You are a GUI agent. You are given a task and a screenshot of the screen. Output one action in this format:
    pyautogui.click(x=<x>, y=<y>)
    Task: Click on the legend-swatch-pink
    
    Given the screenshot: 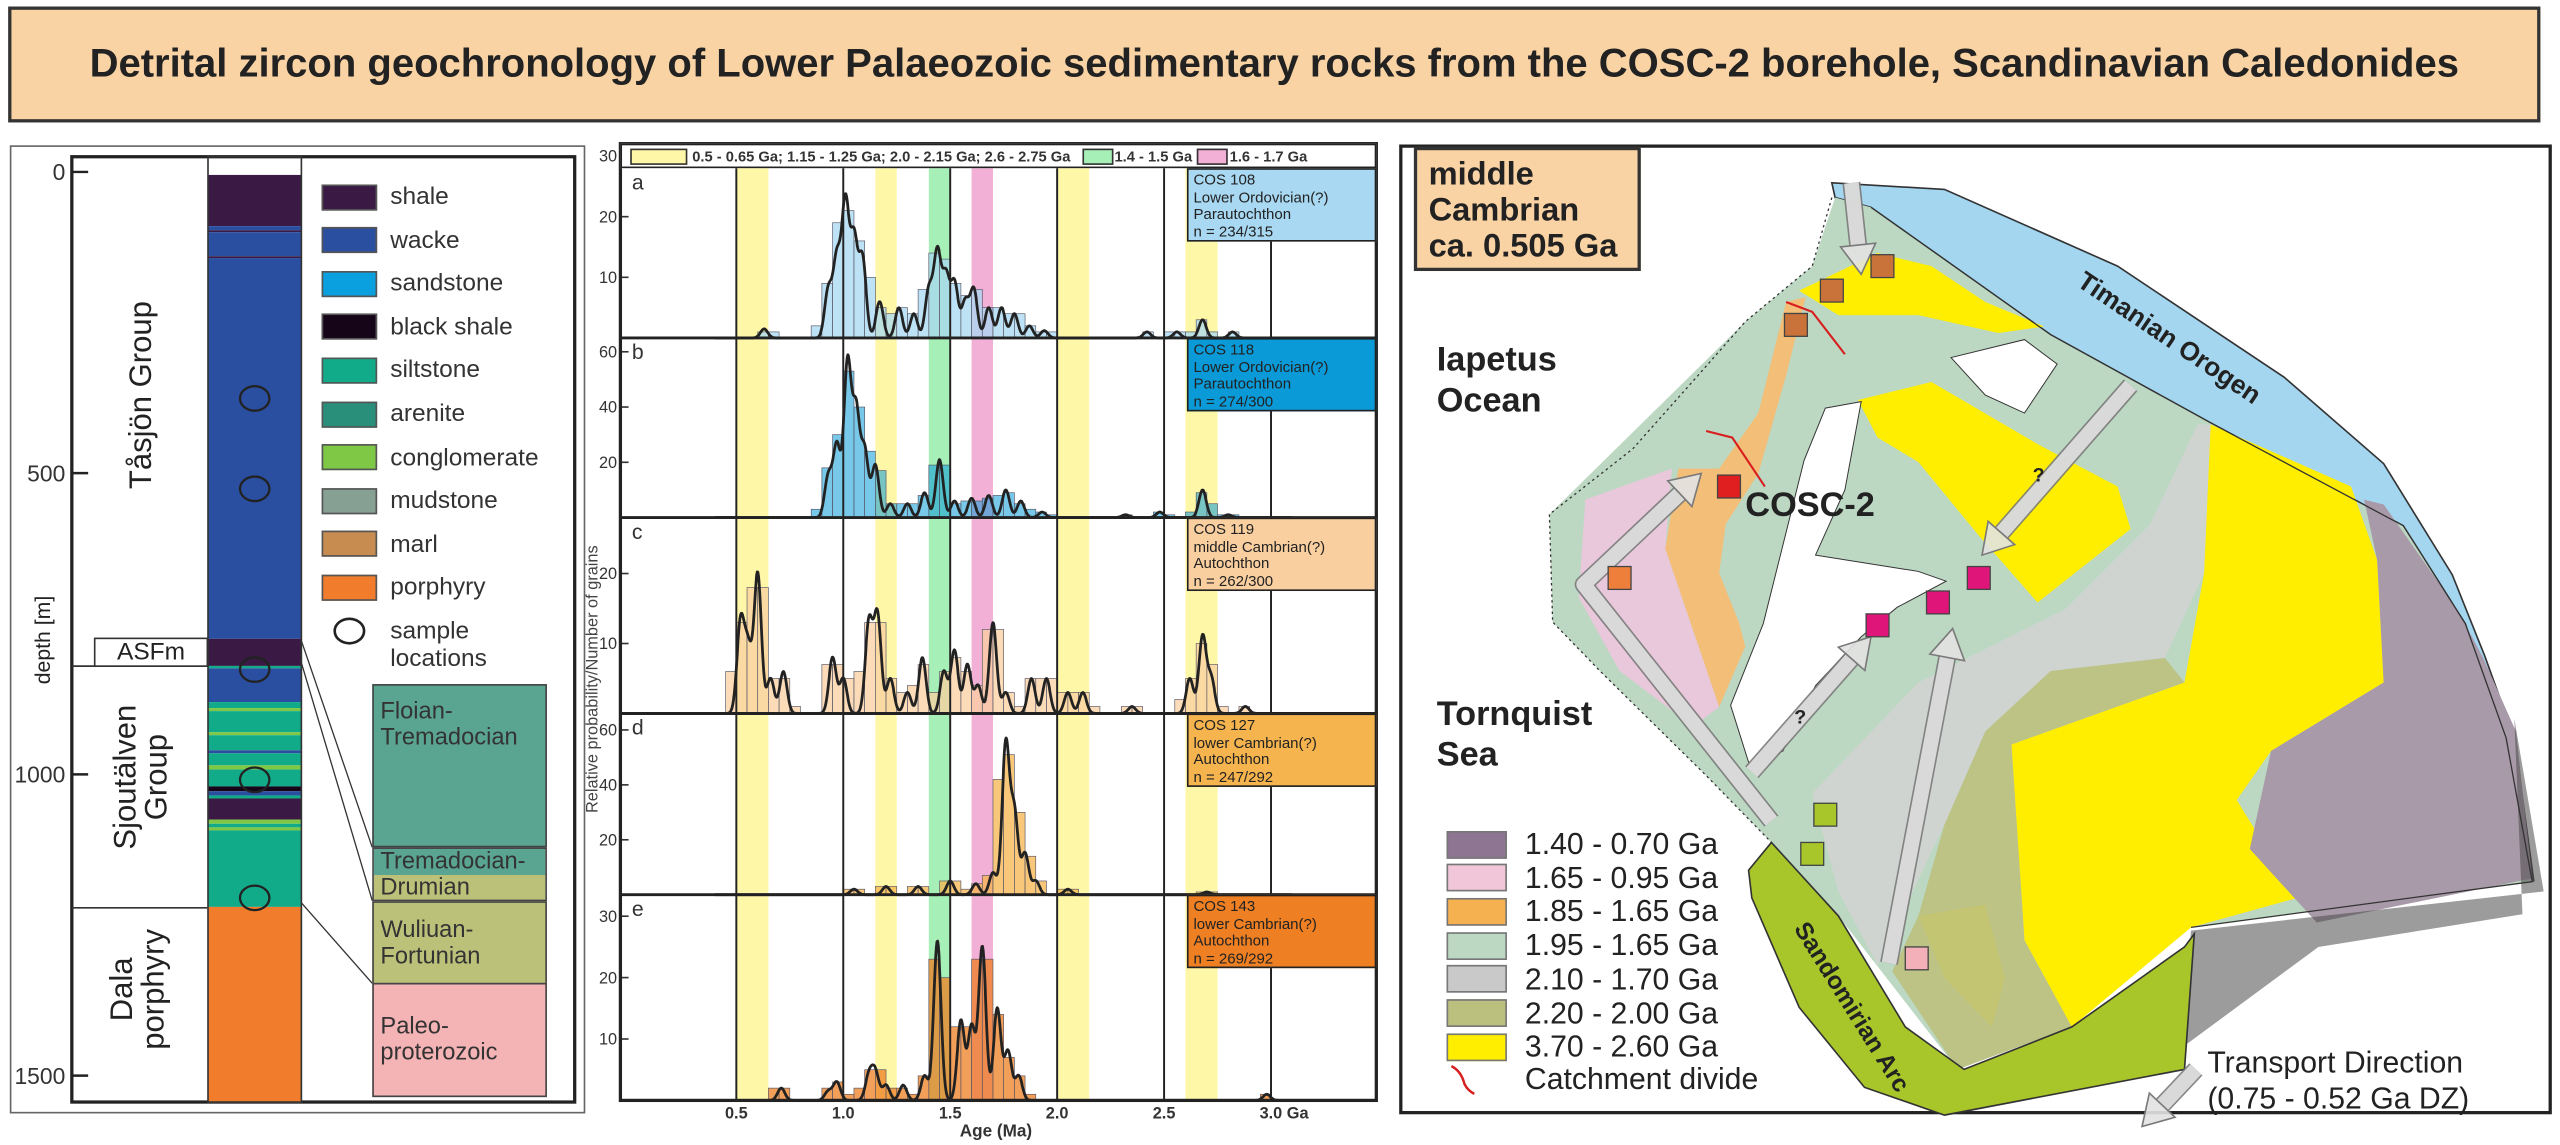 What is the action you would take?
    pyautogui.click(x=1213, y=156)
    